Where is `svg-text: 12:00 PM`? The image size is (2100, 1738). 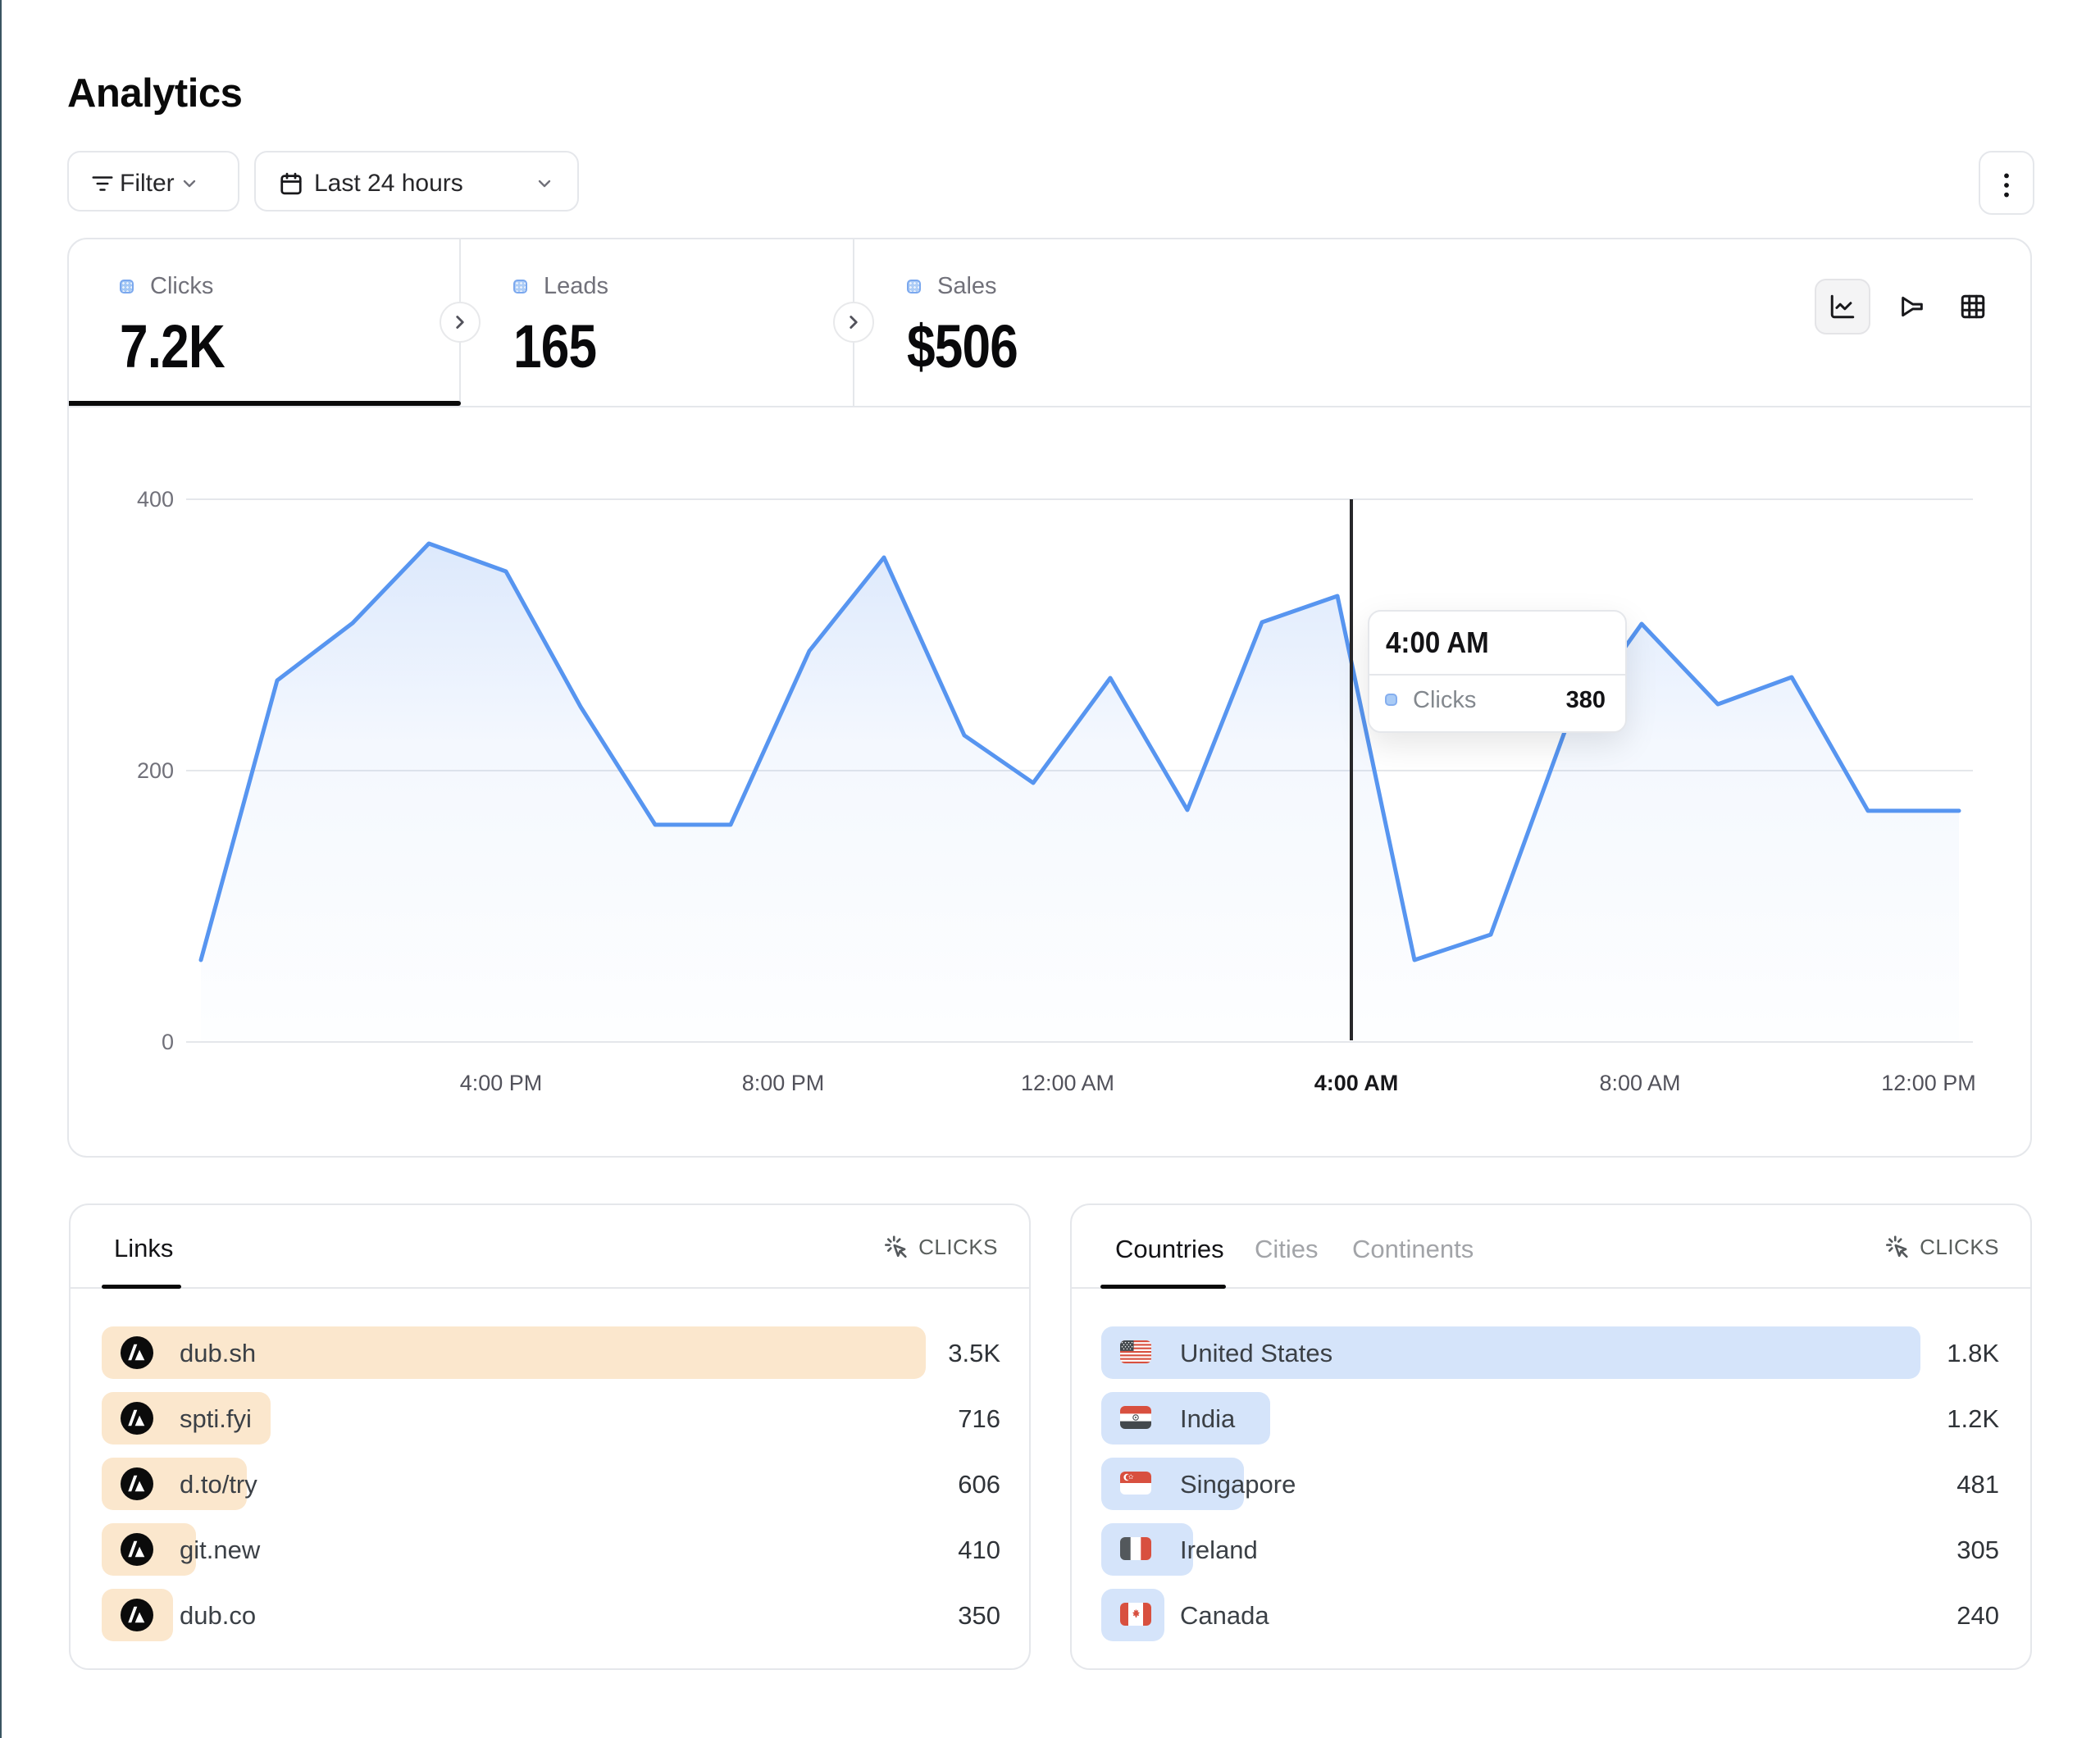 svg-text: 12:00 PM is located at coordinates (1928, 1083).